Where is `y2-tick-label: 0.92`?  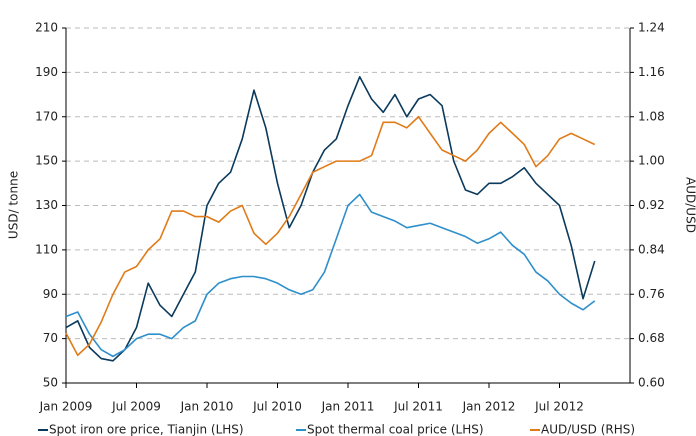 y2-tick-label: 0.92 is located at coordinates (651, 205).